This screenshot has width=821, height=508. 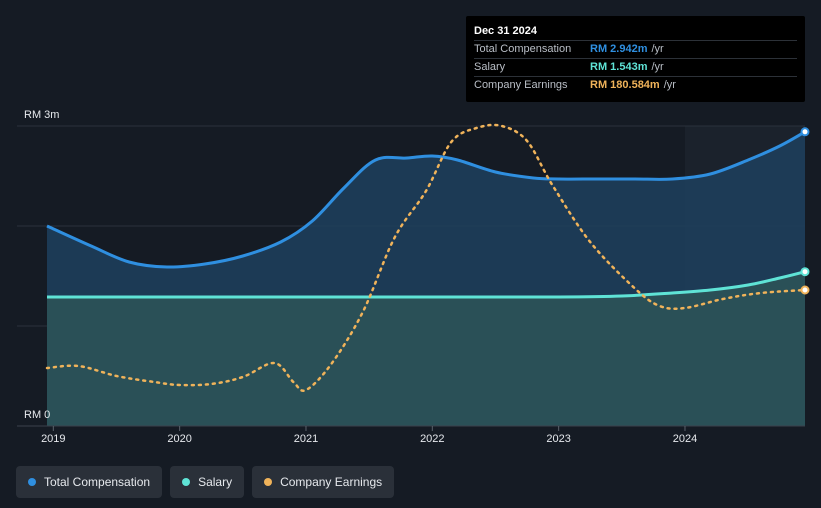 What do you see at coordinates (558, 439) in the screenshot?
I see `x-tick-label: 2023` at bounding box center [558, 439].